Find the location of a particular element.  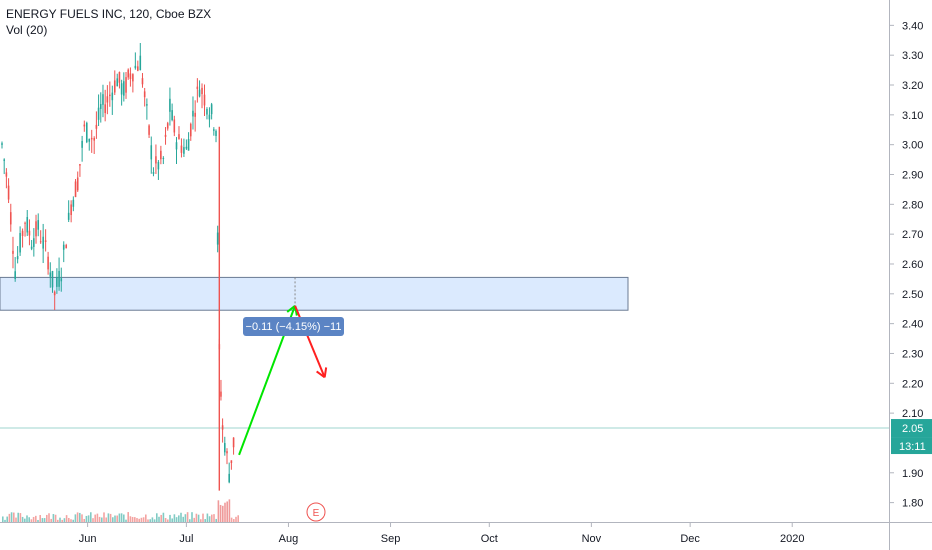

earnings-label: E is located at coordinates (316, 513).